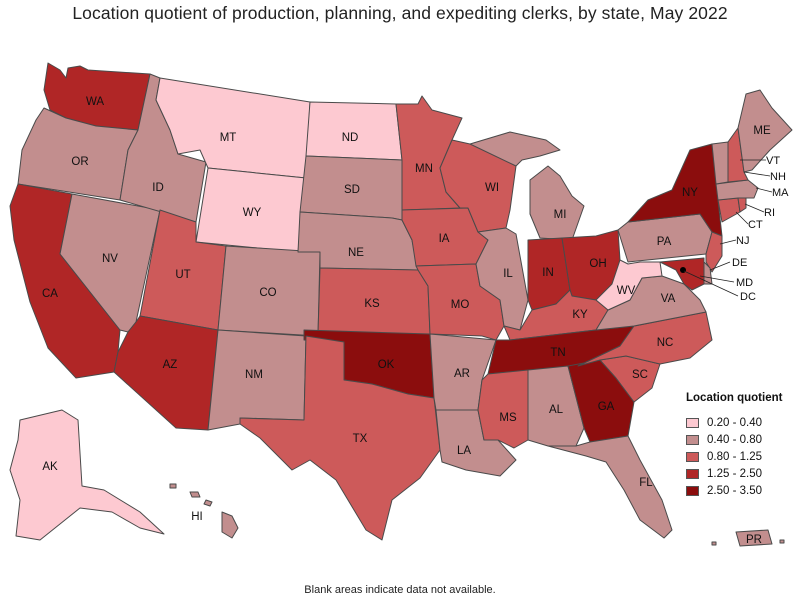 The image size is (800, 600). I want to click on state-fl, so click(610, 487).